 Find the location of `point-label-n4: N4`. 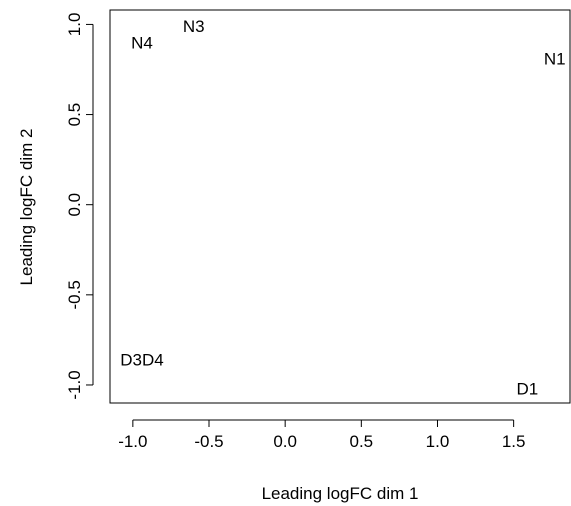

point-label-n4: N4 is located at coordinates (142, 42).